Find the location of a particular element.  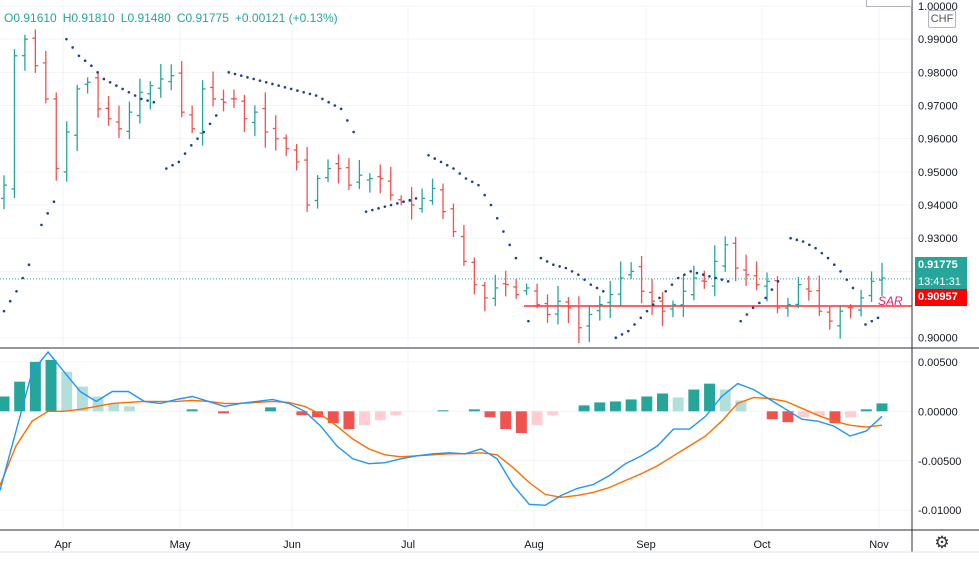

ohlc-change: +0.00121 (+0.13%) is located at coordinates (286, 18).